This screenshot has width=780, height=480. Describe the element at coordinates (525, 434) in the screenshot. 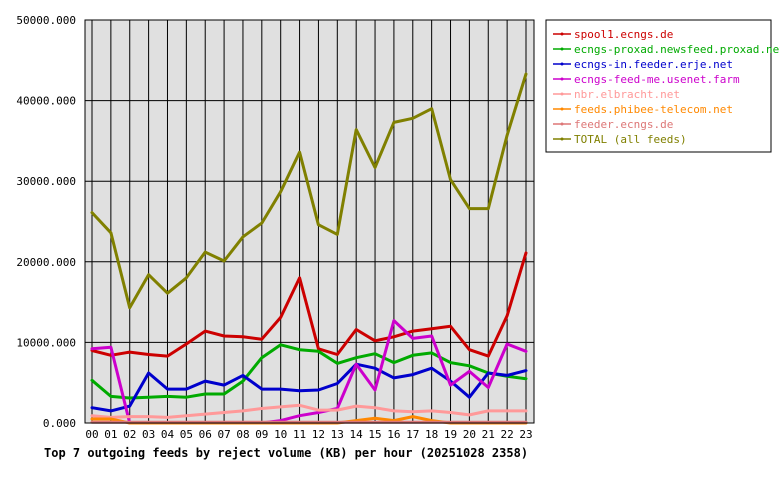

I see `x-tick-label: 23` at that location.